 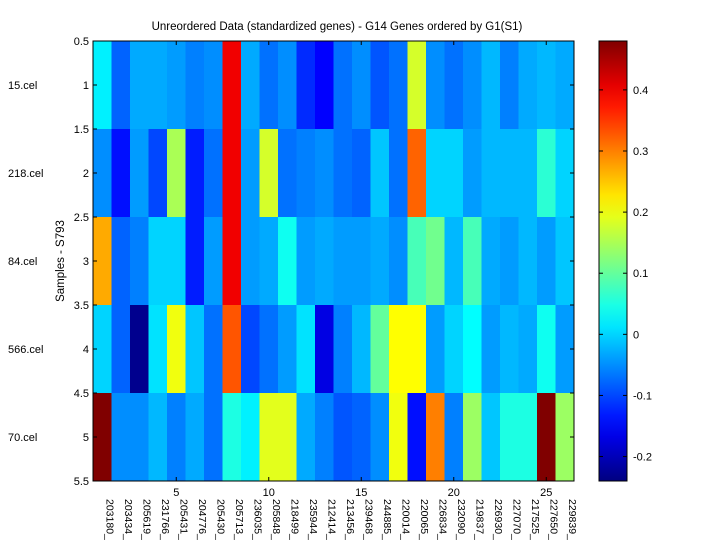 I want to click on colorbar-tick-label: 0.4, so click(x=640, y=91).